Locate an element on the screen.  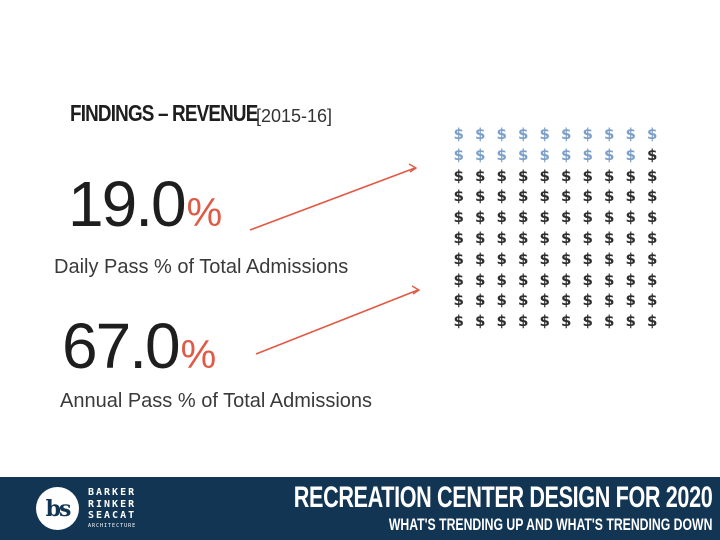
annual-pass-label: Annual Pass % of Total Admissions is located at coordinates (216, 401).